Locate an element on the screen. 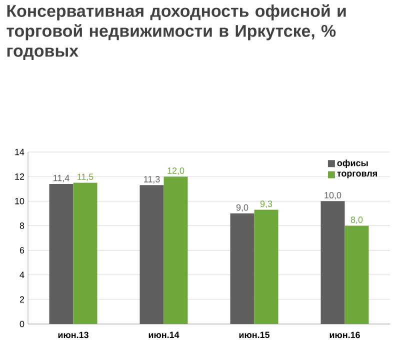 Image resolution: width=400 pixels, height=346 pixels. data-label: 11,3 is located at coordinates (152, 180).